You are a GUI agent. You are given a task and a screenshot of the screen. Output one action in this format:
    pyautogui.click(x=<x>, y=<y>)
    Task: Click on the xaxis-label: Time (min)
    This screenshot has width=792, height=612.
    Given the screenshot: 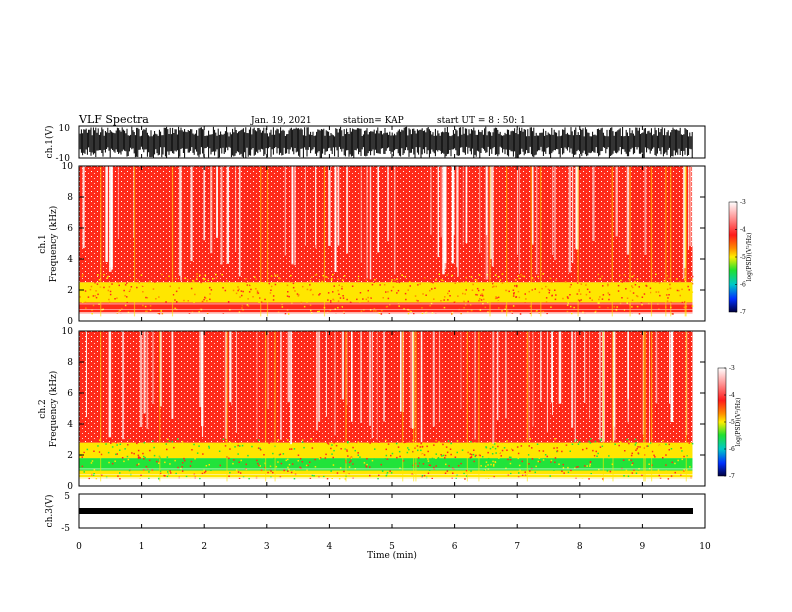 What is the action you would take?
    pyautogui.click(x=392, y=555)
    